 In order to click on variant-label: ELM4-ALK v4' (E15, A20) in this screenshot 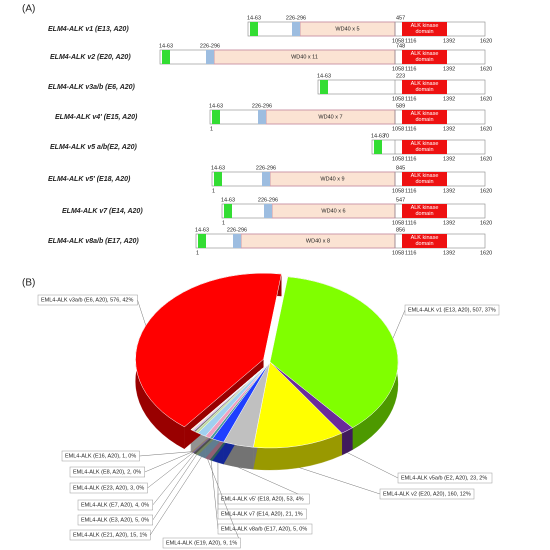, I will do `click(96, 117)`.